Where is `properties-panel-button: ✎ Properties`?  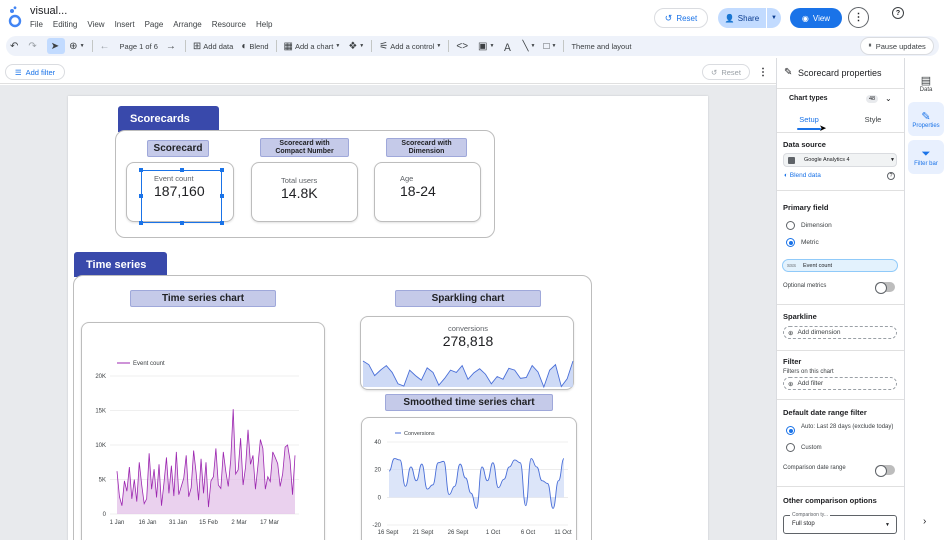
properties-panel-button: ✎ Properties is located at coordinates (926, 119).